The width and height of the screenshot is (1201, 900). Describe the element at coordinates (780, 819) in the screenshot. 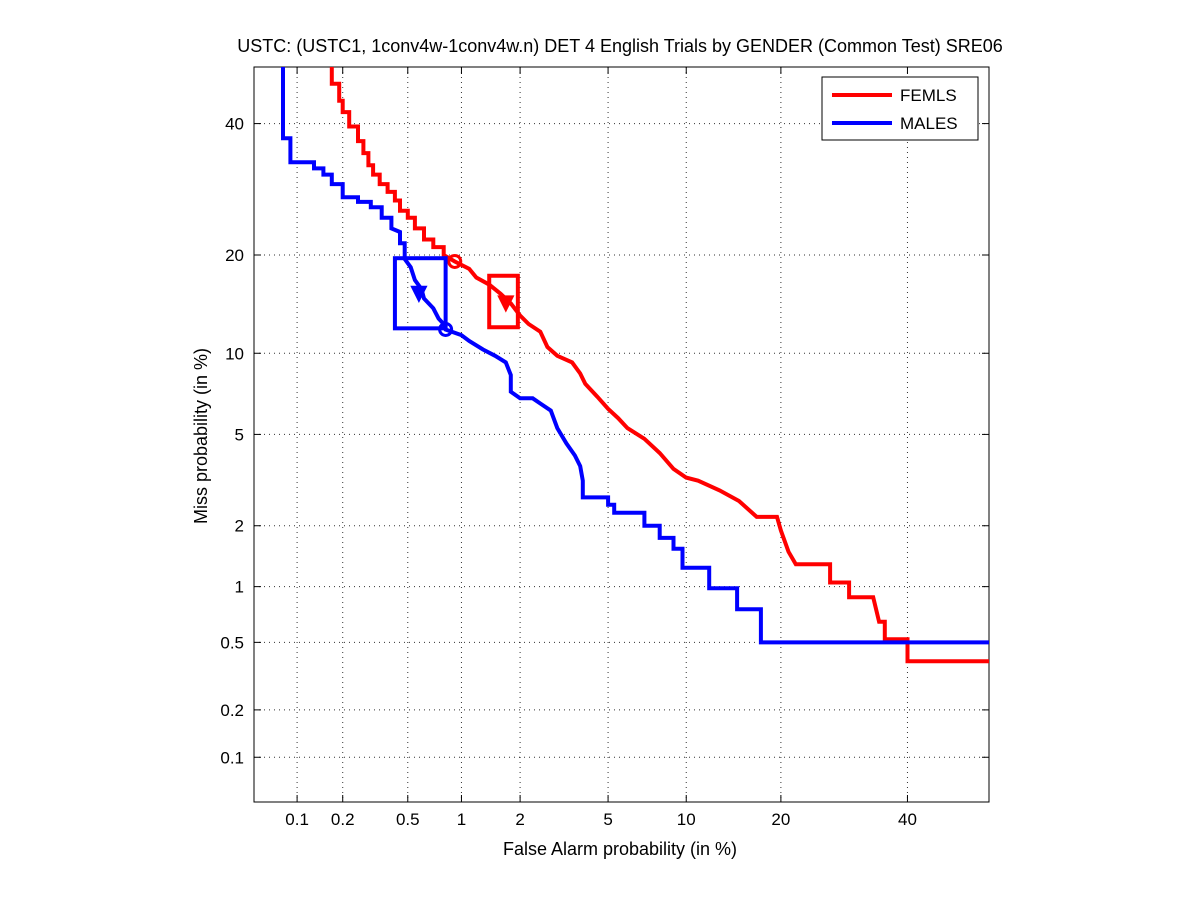

I see `x-tick-label: 20` at that location.